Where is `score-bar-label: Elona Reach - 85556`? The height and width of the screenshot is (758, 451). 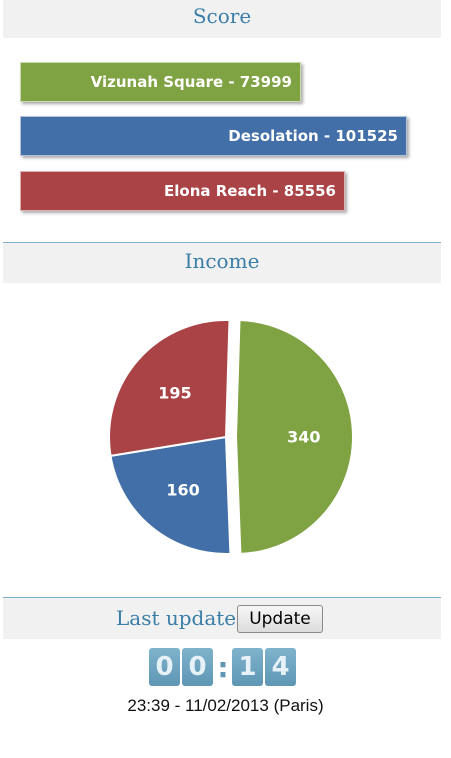 score-bar-label: Elona Reach - 85556 is located at coordinates (250, 191).